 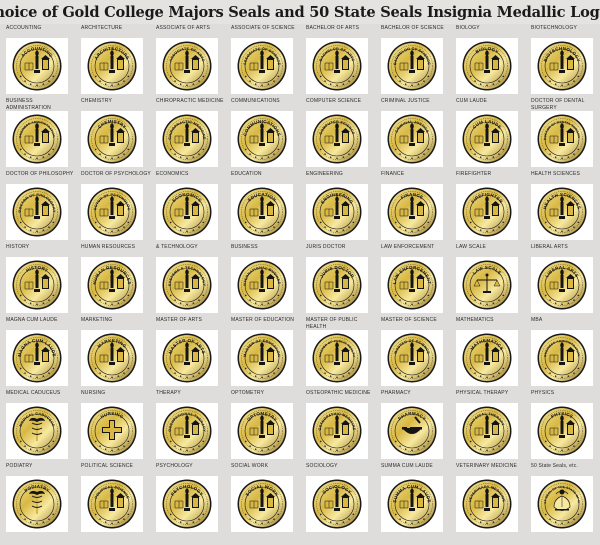 I want to click on seal-thumbnail: THE GREAT SEAL OF THE STATE OF NEW YORK, so click(x=562, y=504).